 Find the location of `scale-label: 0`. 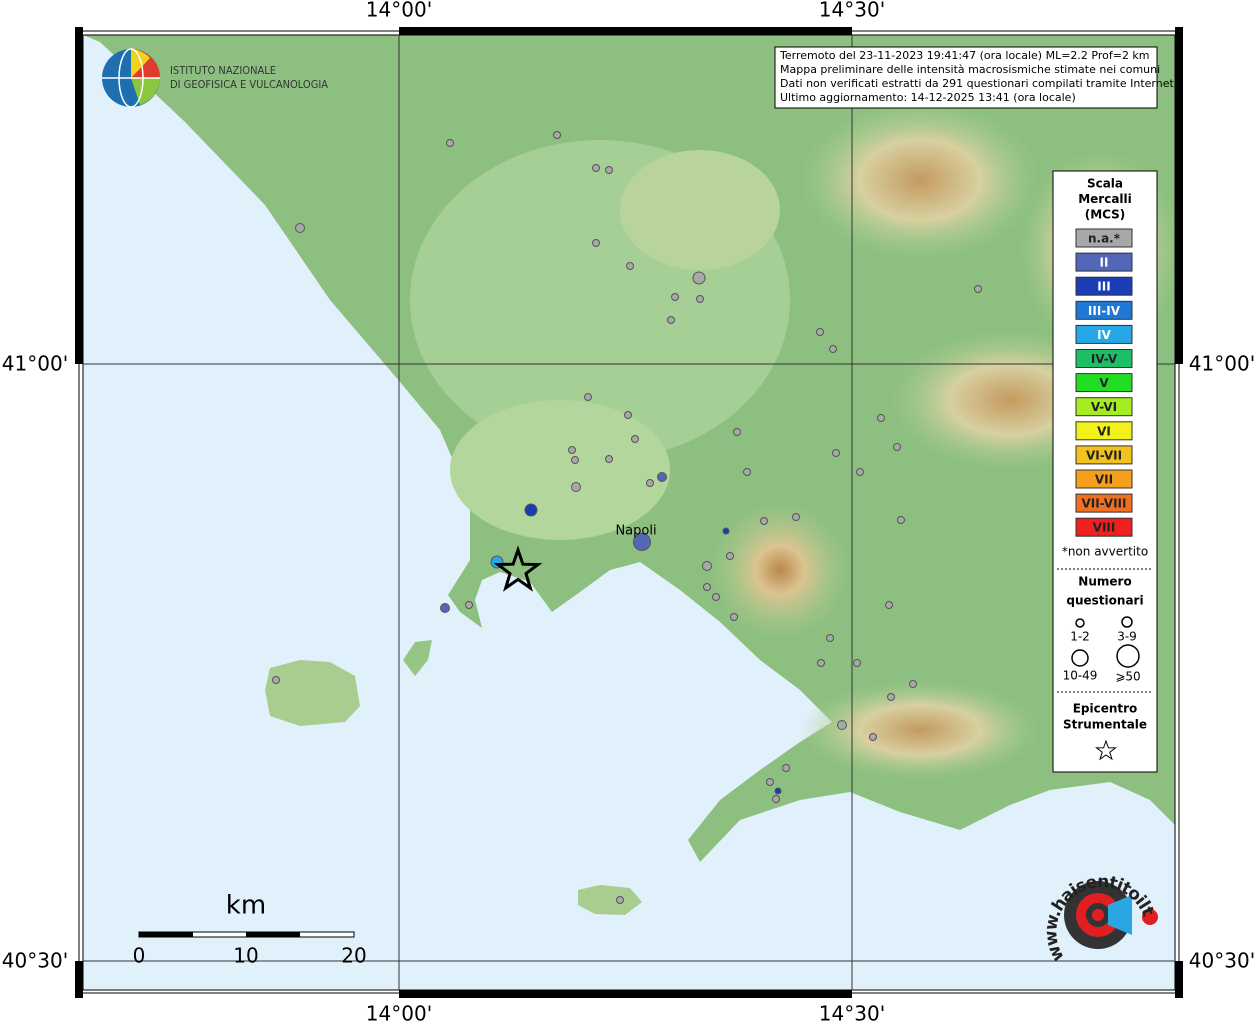

scale-label: 0 is located at coordinates (139, 956).